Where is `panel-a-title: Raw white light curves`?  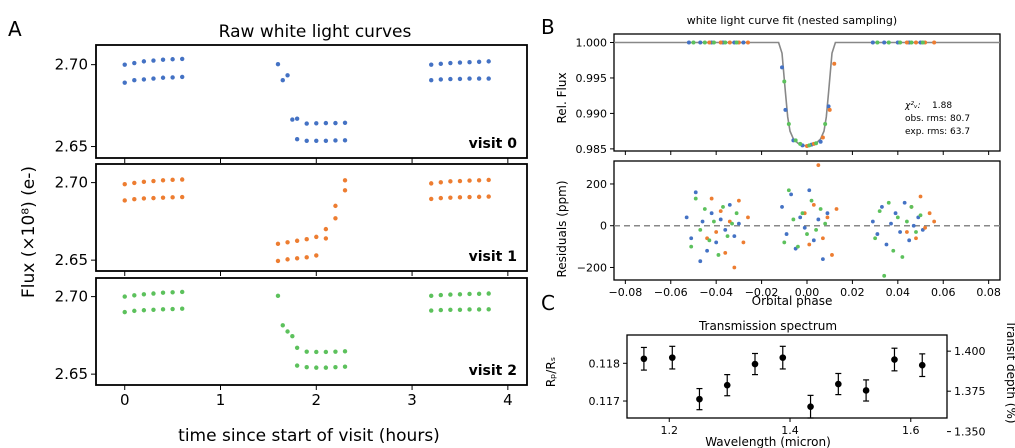 panel-a-title: Raw white light curves is located at coordinates (315, 32).